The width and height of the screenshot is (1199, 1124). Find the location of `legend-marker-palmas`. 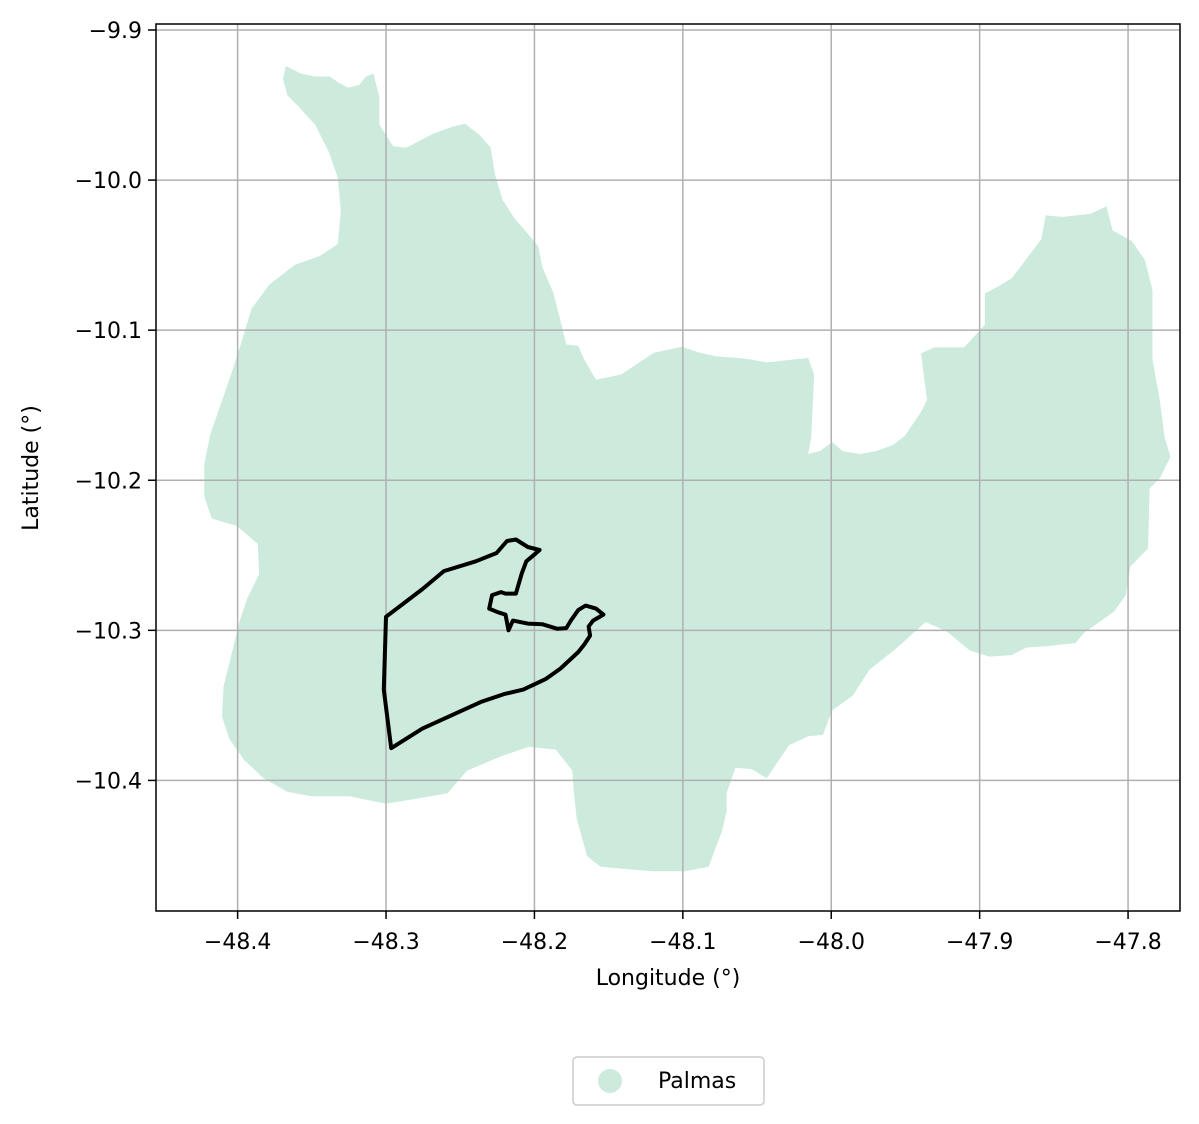

legend-marker-palmas is located at coordinates (610, 1081).